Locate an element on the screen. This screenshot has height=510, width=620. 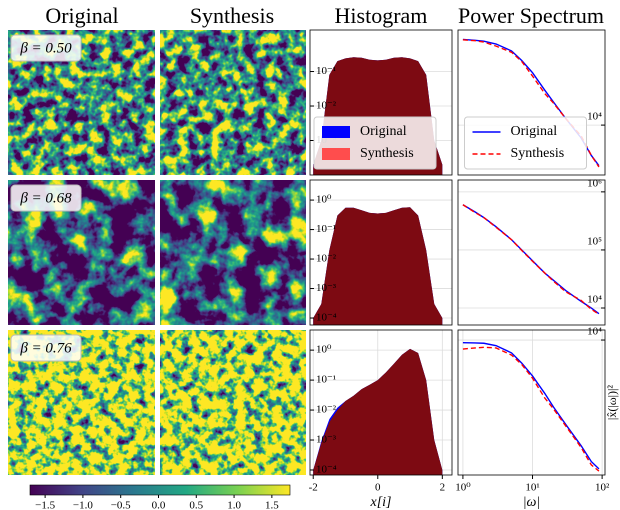
beta-label: β = 0.68 is located at coordinates (45, 198).